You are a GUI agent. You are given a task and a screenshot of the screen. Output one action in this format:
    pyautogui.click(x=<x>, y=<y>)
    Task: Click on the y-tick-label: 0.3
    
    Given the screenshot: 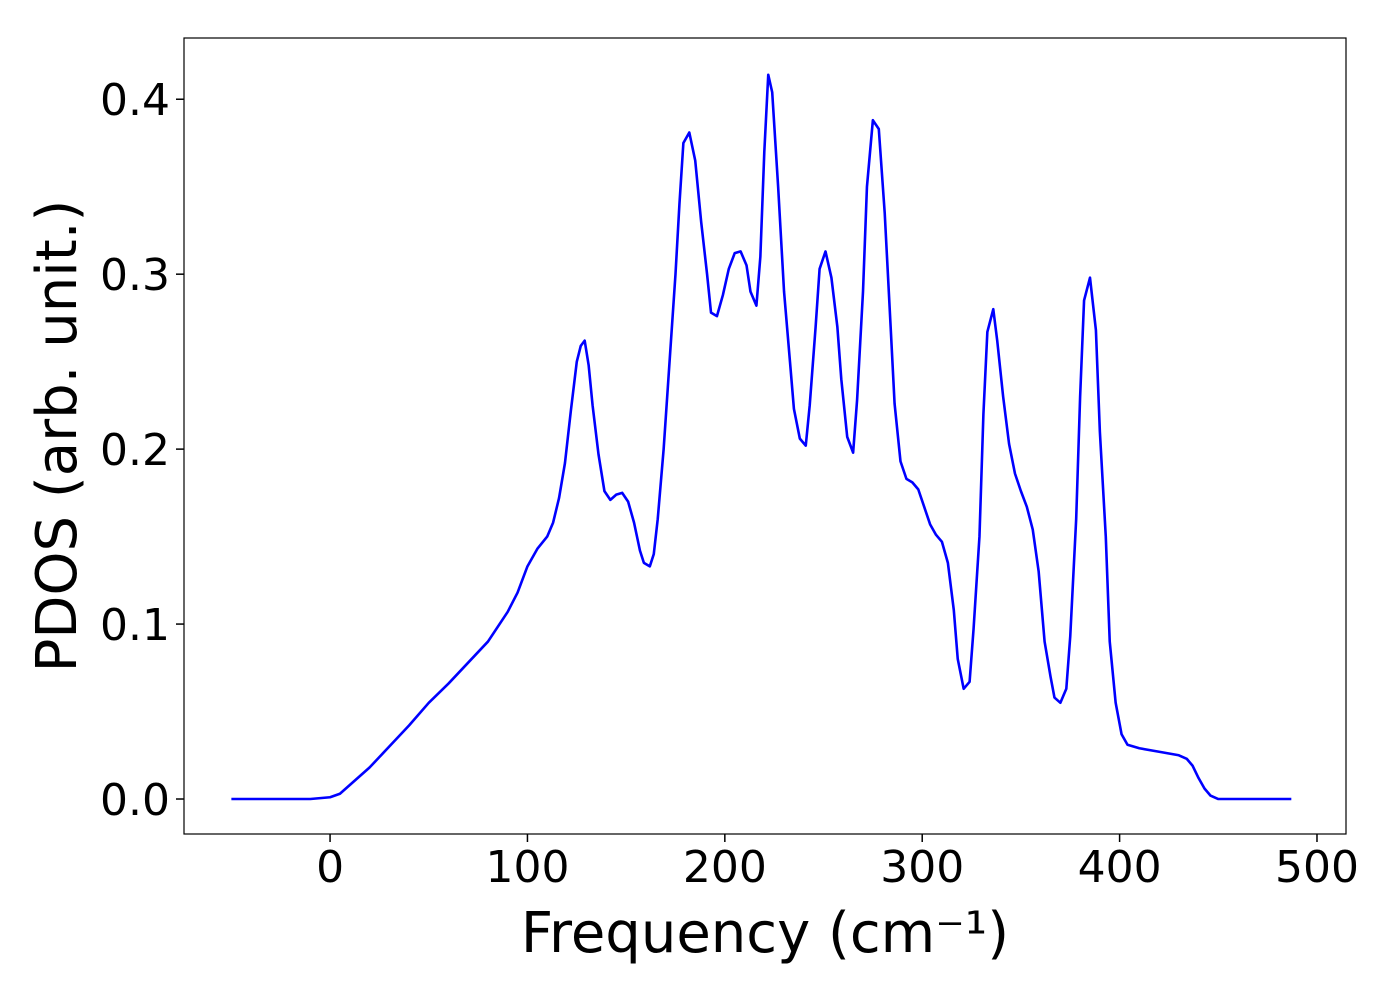 What is the action you would take?
    pyautogui.click(x=135, y=275)
    